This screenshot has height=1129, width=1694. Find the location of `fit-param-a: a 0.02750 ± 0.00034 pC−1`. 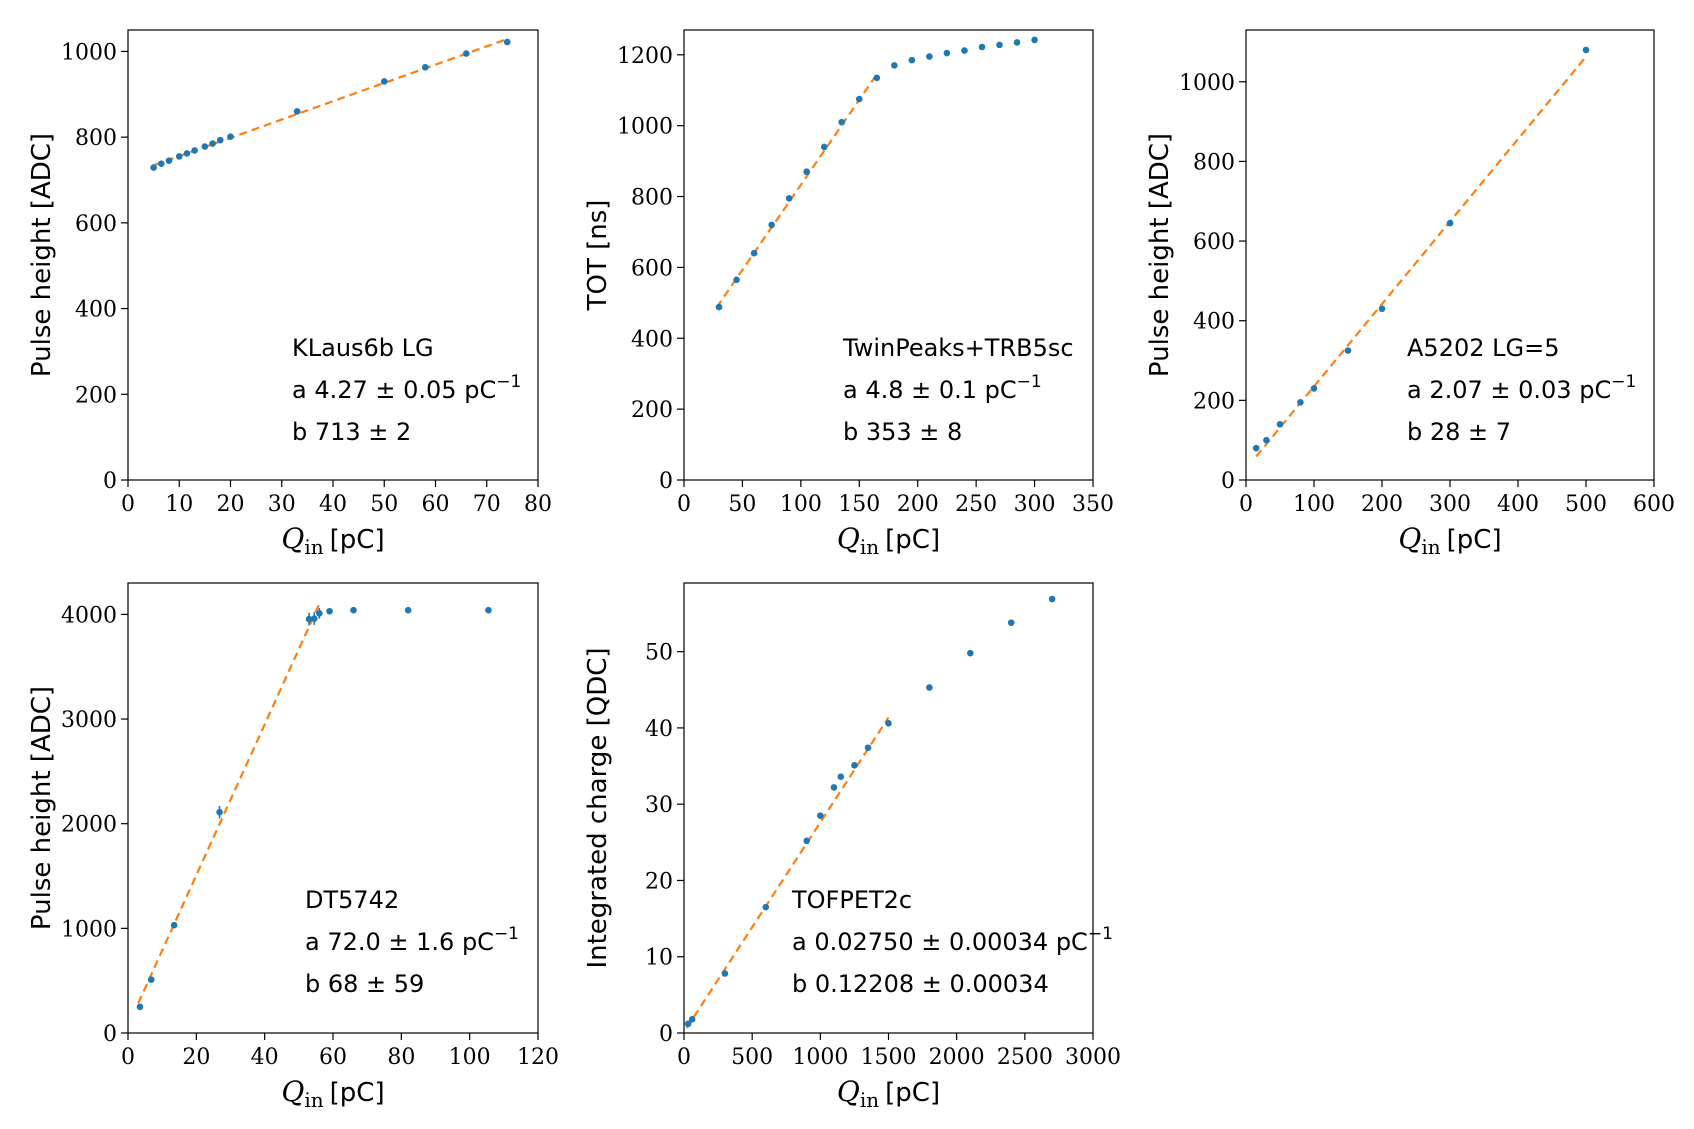

fit-param-a: a 0.02750 ± 0.00034 pC−1 is located at coordinates (952, 940).